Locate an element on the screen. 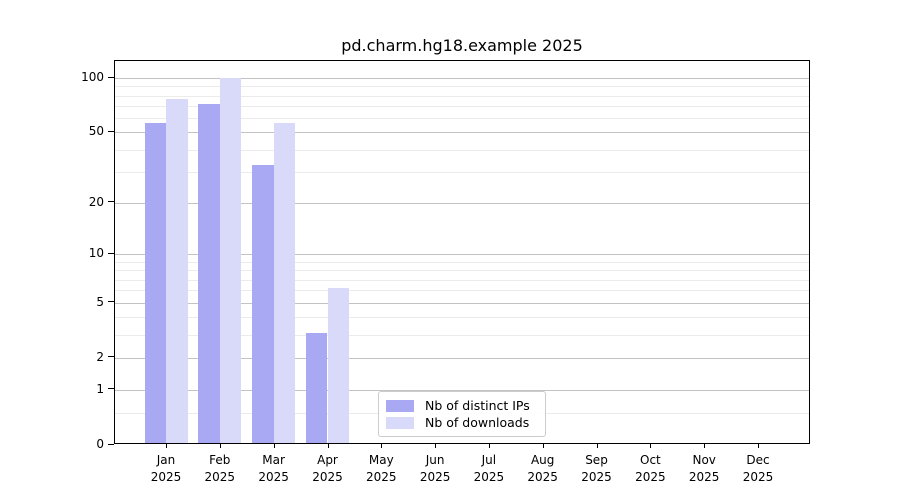 Image resolution: width=900 pixels, height=500 pixels. bar-feb-downloads is located at coordinates (230, 260).